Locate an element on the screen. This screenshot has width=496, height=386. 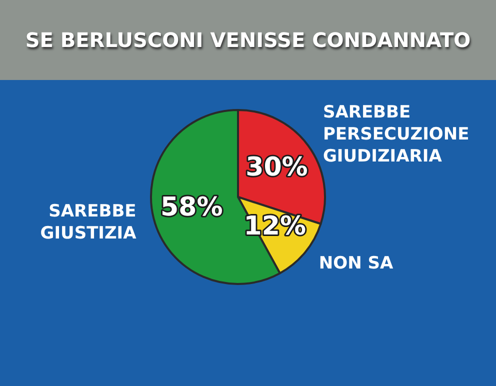
data-label: 58% is located at coordinates (191, 207).